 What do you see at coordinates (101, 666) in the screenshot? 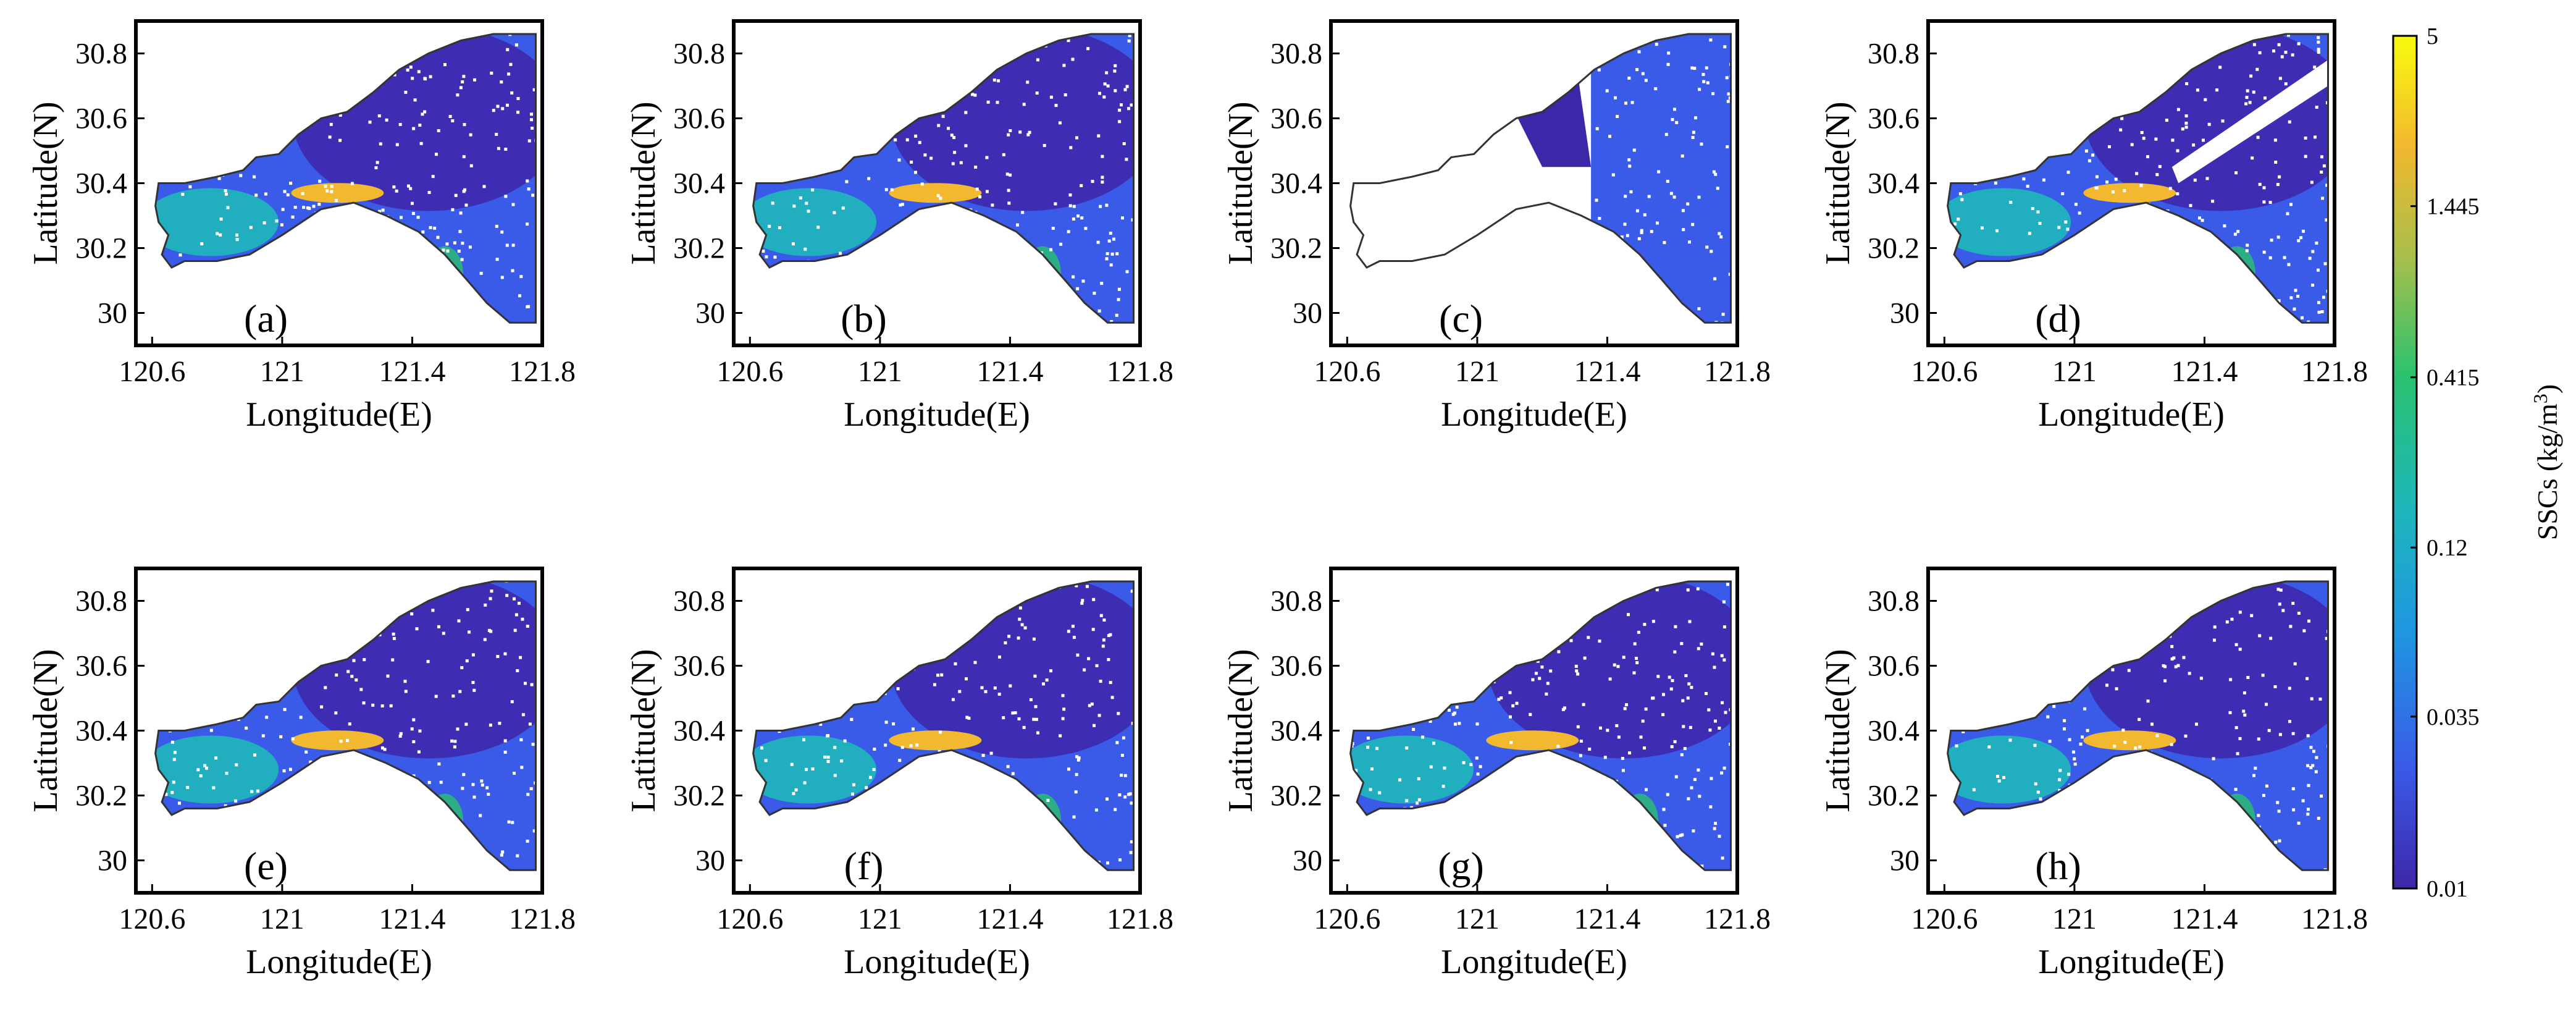
I see `y-tick-label: 30.6` at bounding box center [101, 666].